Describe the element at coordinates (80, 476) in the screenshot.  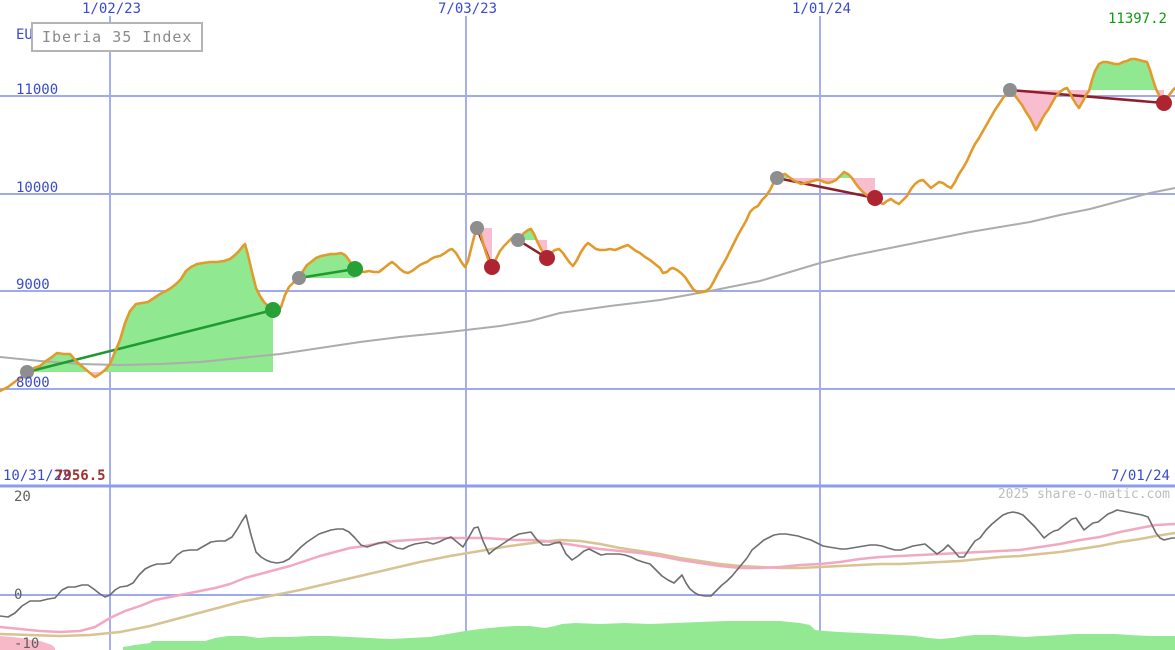
I see `start-price-label: 7956.5` at that location.